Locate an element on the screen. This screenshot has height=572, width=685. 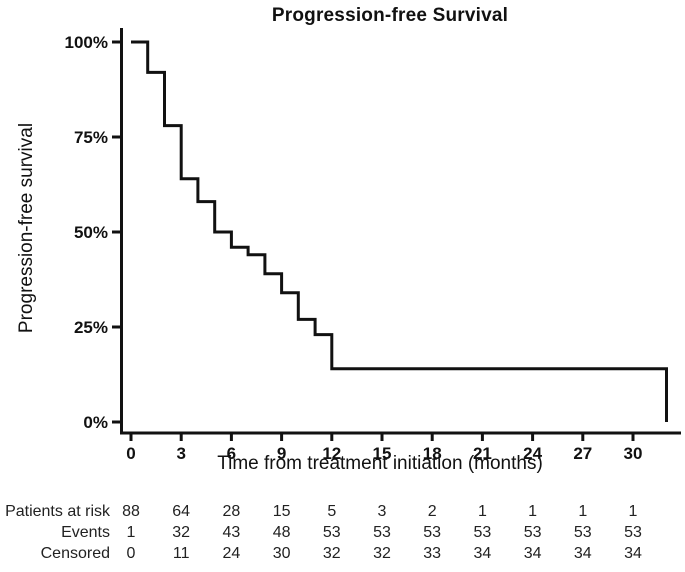
risk-row-label: Censored is located at coordinates (75, 553).